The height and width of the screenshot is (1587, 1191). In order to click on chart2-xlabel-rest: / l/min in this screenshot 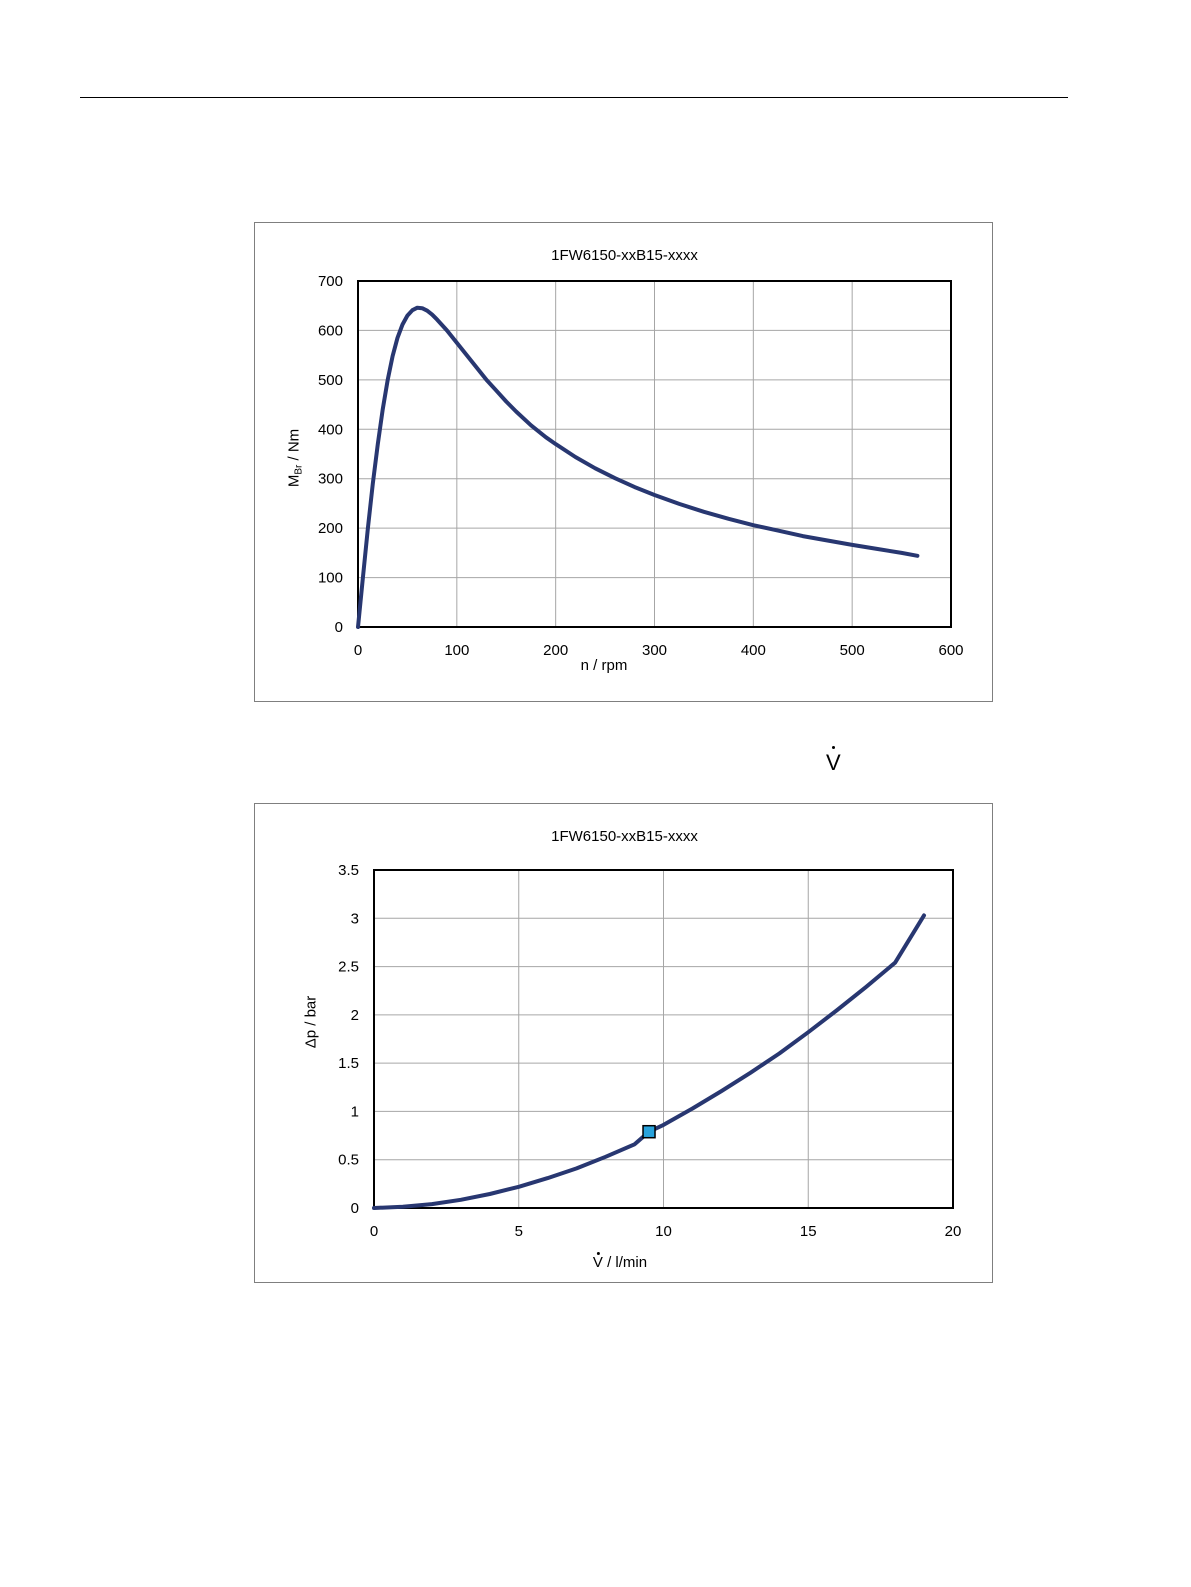, I will do `click(625, 1262)`.